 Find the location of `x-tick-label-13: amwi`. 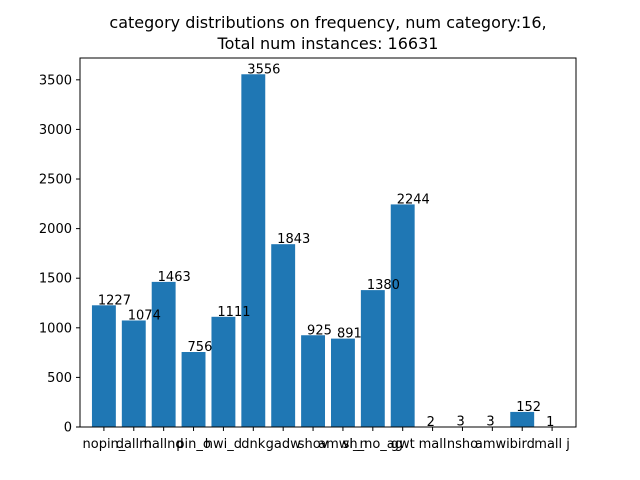

x-tick-label-13: amwi is located at coordinates (492, 444).